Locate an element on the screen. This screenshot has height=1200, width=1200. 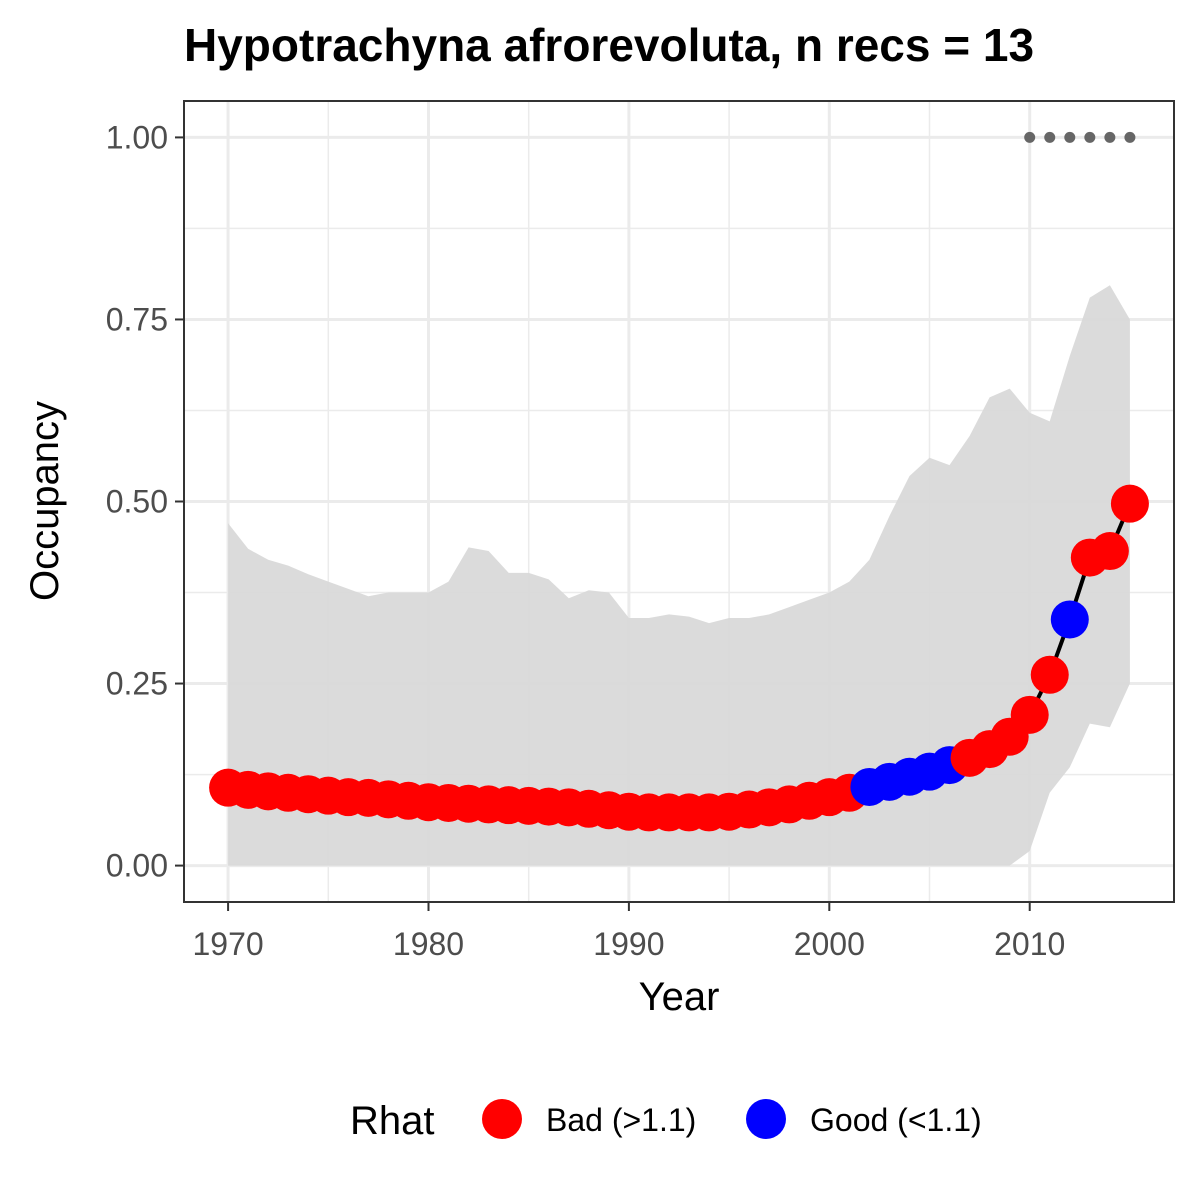
y-axis-label: Occupancy is located at coordinates (45, 501).